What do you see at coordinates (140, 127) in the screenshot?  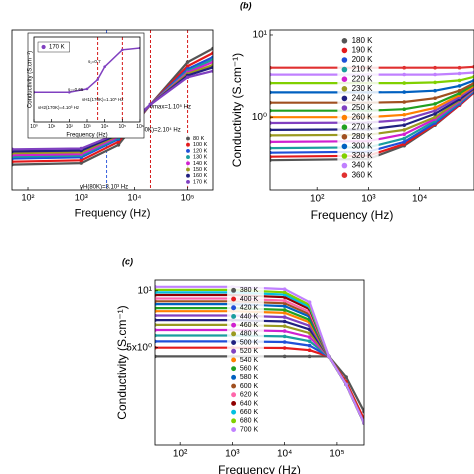 I see `x-tick-label: 10⁶` at bounding box center [140, 127].